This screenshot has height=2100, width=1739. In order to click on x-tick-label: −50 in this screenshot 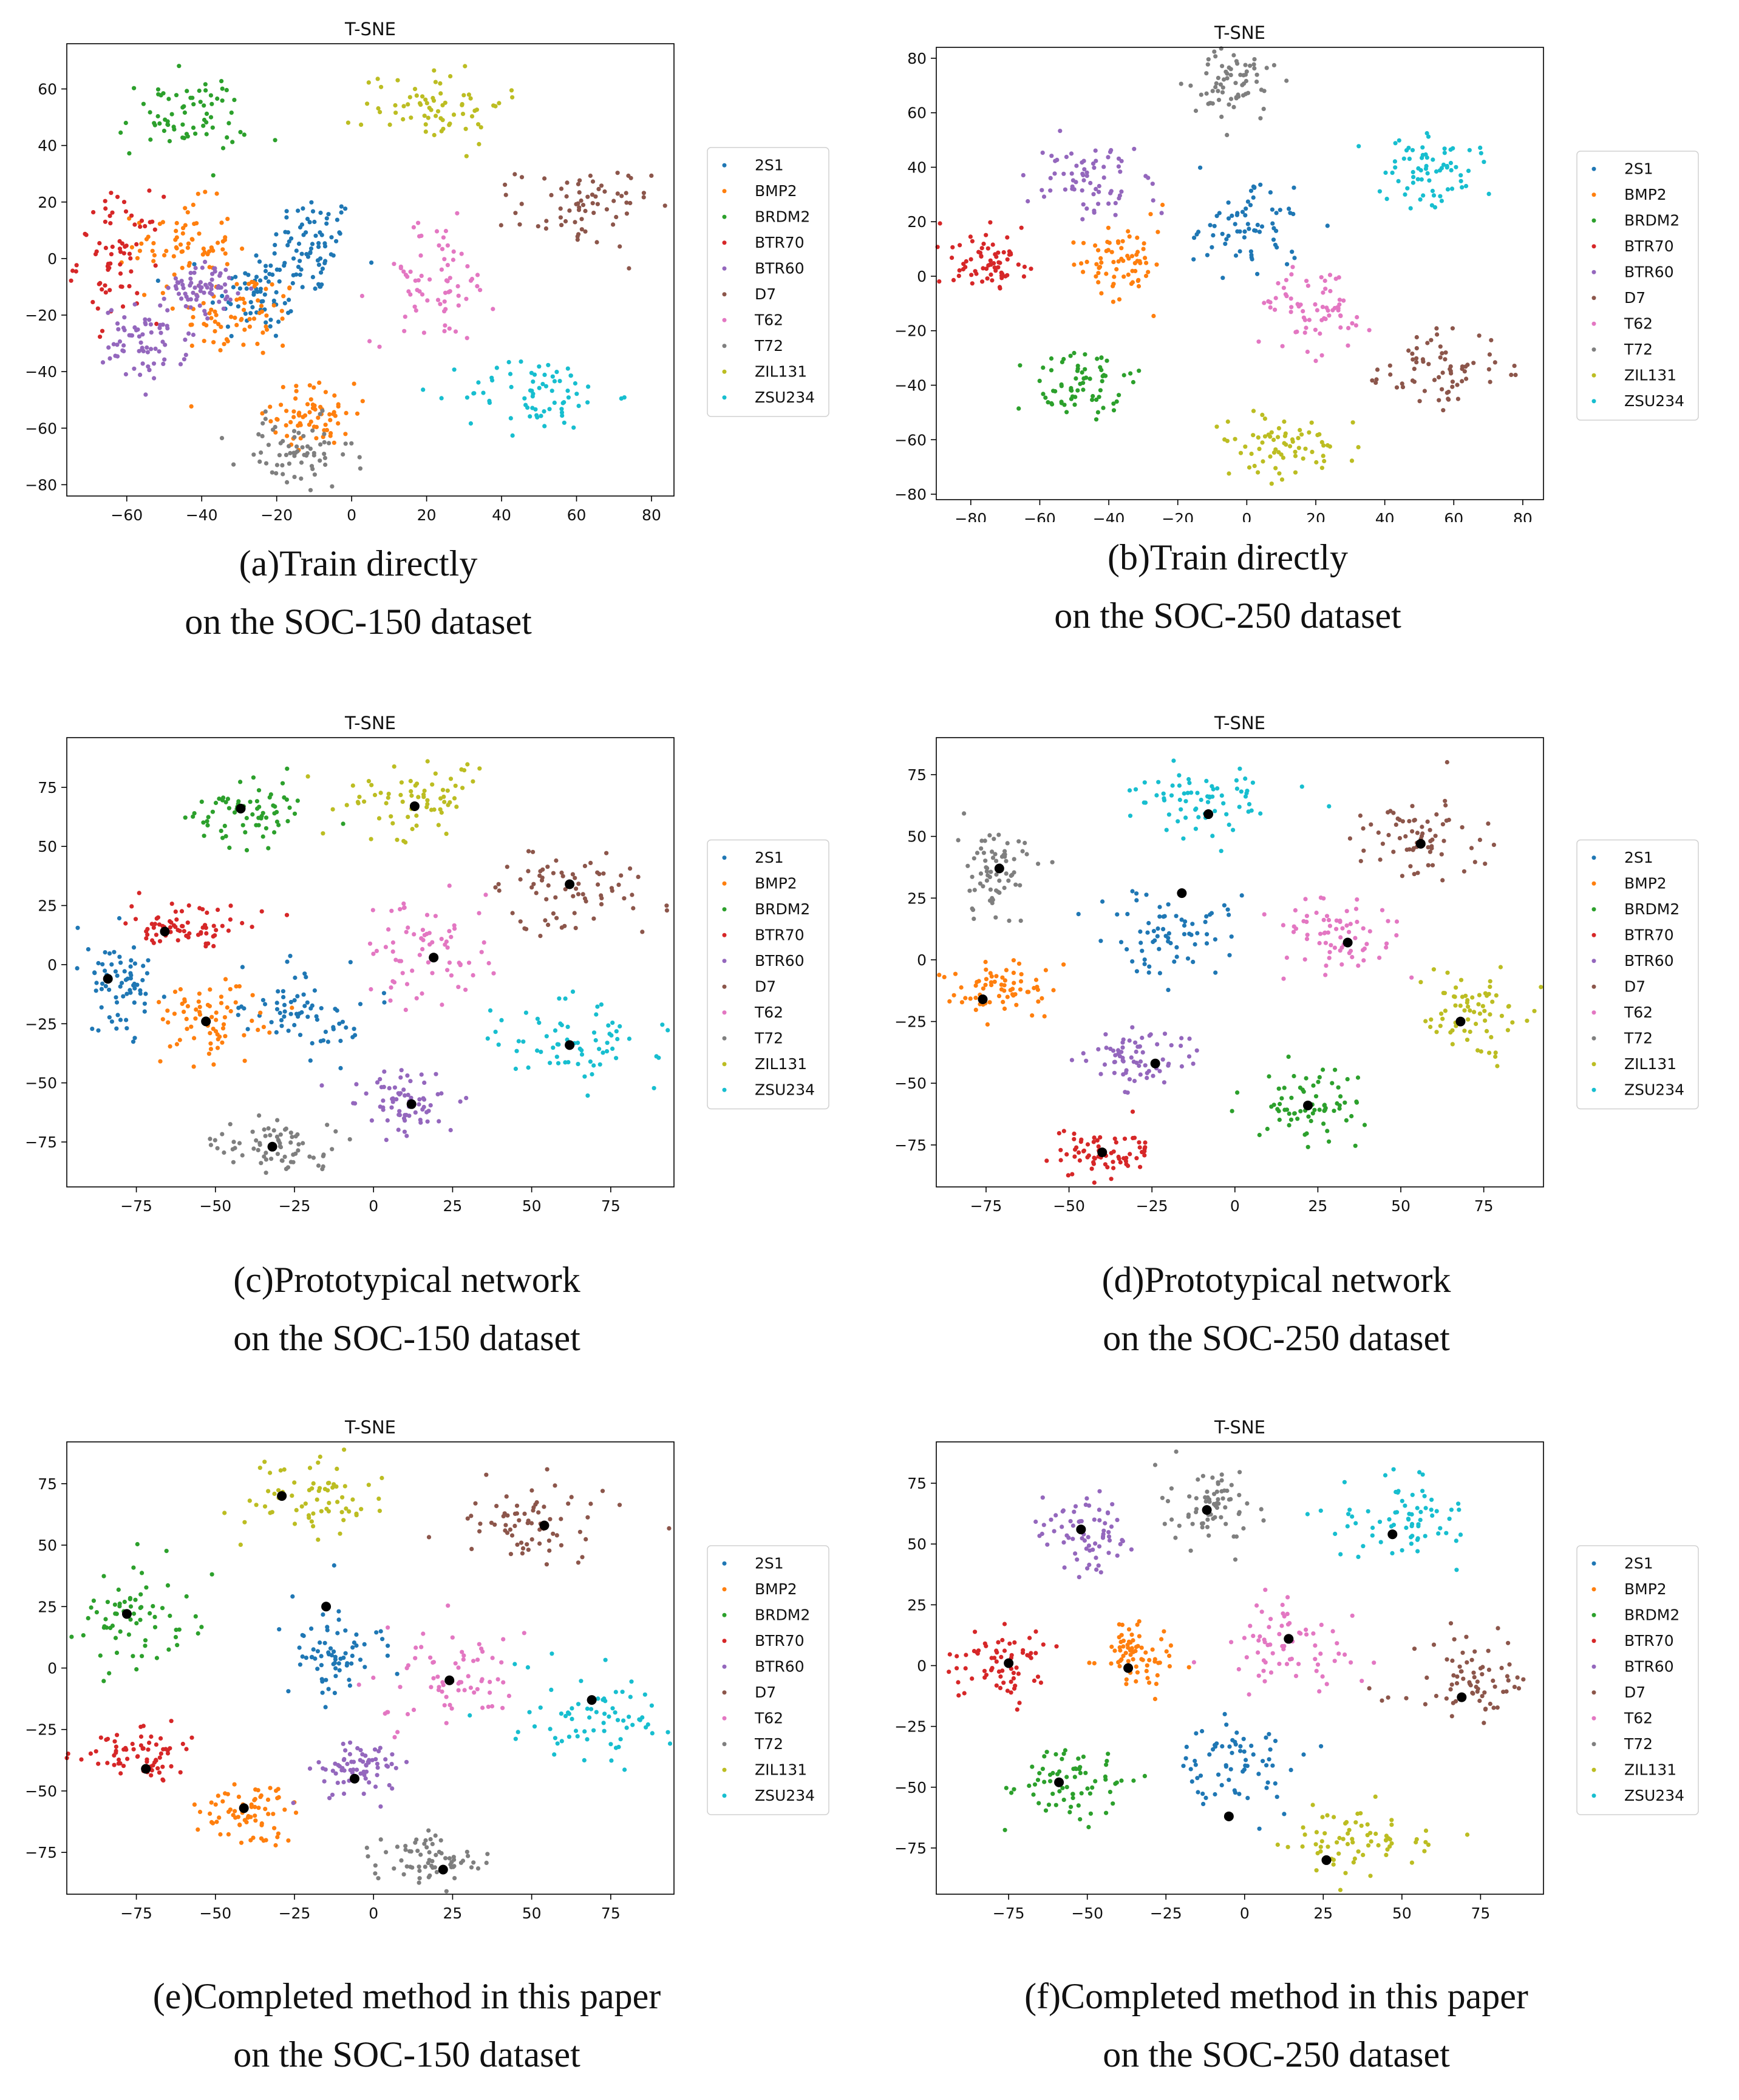, I will do `click(215, 1206)`.